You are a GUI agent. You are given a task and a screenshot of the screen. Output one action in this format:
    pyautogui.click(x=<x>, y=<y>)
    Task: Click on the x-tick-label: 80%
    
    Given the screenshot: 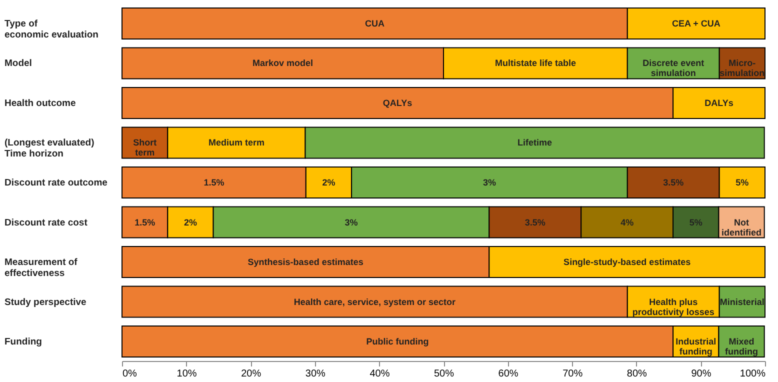 What is the action you would take?
    pyautogui.click(x=637, y=374)
    